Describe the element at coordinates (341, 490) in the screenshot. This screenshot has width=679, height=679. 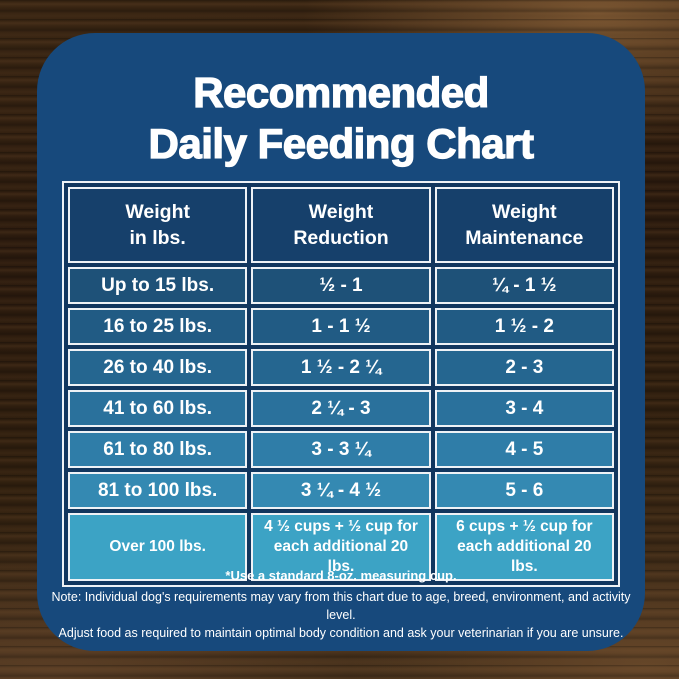
I see `reduction-cell: 3 ¼ - 4 ½` at that location.